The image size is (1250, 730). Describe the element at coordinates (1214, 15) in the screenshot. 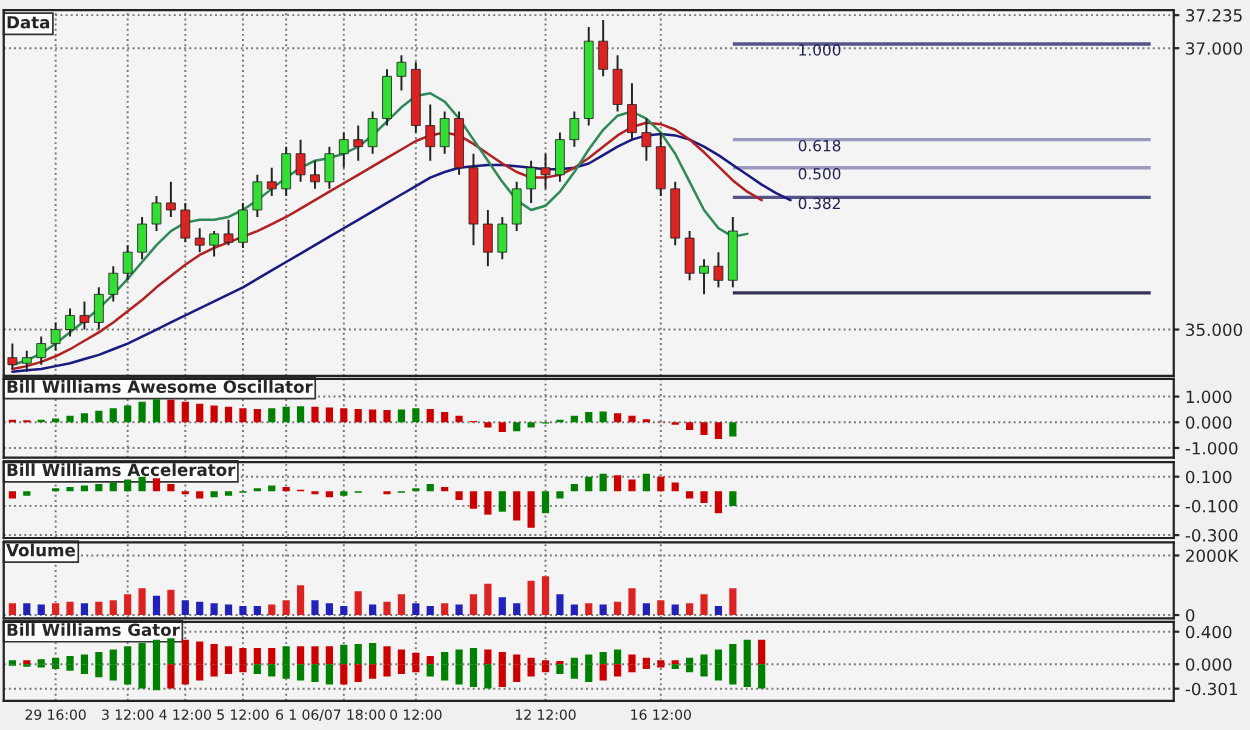

I see `y-tick-label: 37.235` at that location.